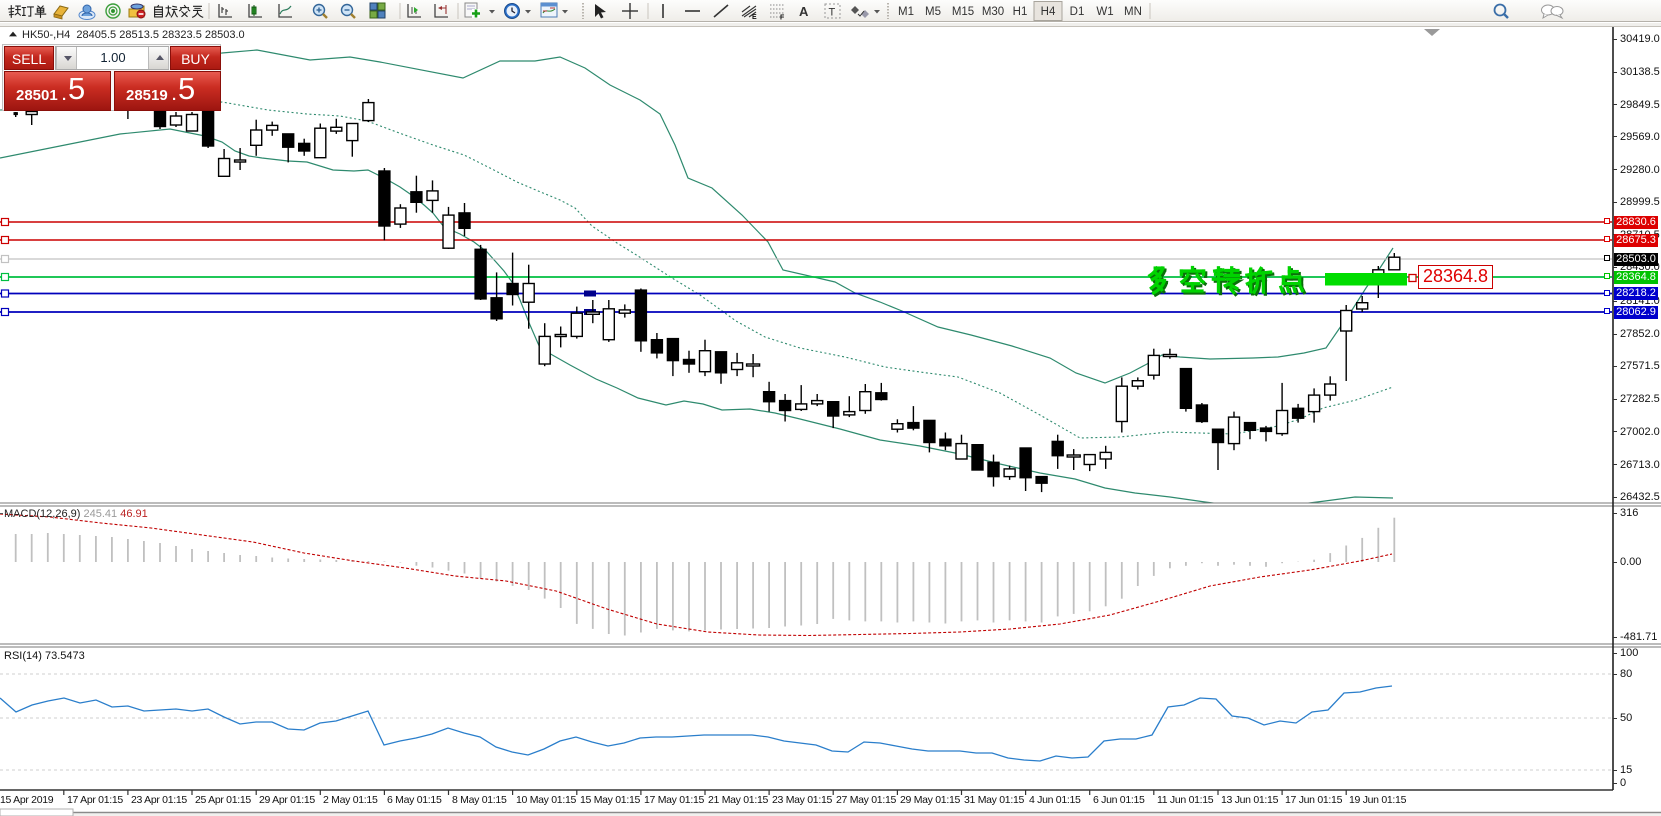  Describe the element at coordinates (1020, 12) in the screenshot. I see `svg-text: H1` at that location.